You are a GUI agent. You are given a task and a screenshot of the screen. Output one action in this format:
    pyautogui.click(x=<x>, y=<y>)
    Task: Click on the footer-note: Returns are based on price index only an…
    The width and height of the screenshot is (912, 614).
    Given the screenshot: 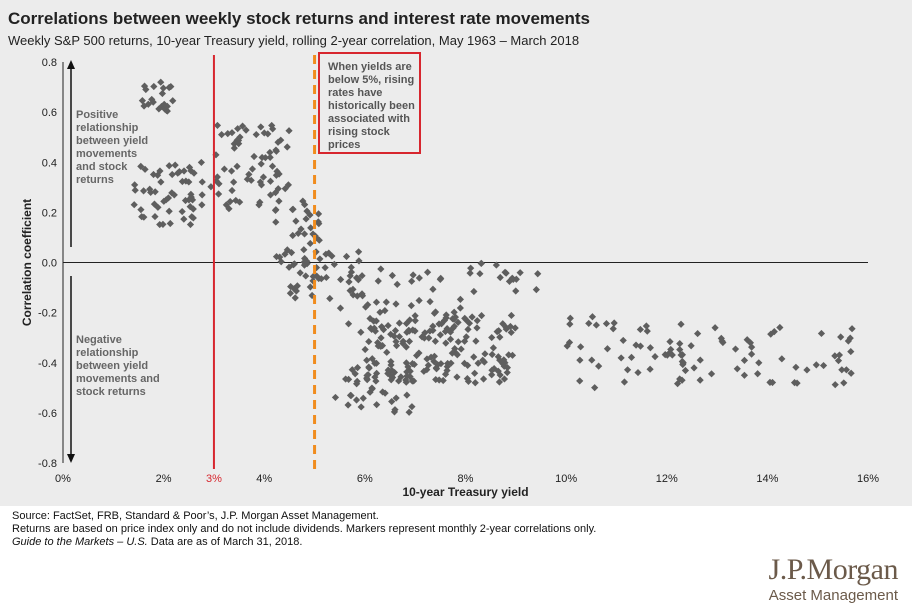 What is the action you would take?
    pyautogui.click(x=304, y=529)
    